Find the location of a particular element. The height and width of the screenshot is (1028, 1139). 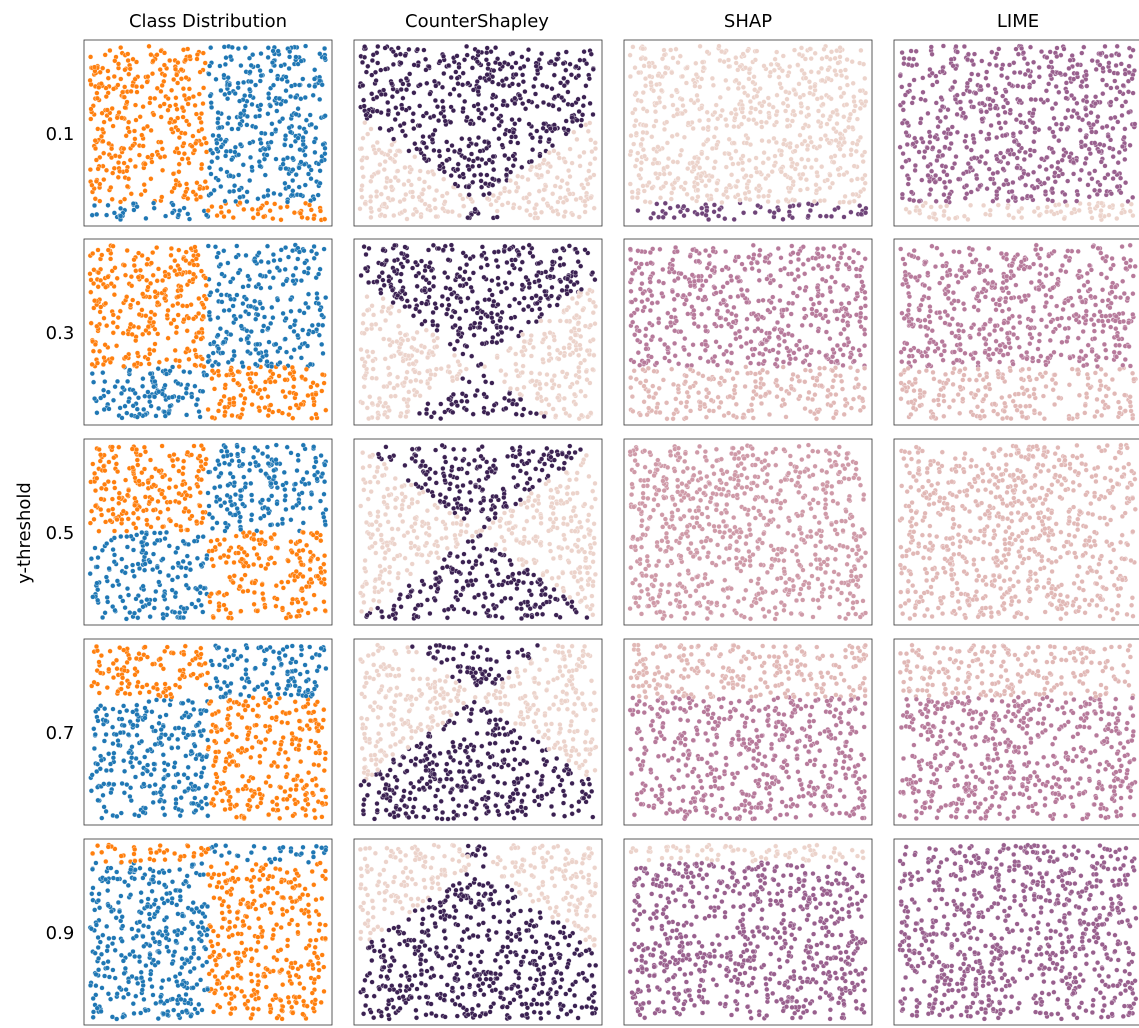

row-label: 0.5 is located at coordinates (60, 533).